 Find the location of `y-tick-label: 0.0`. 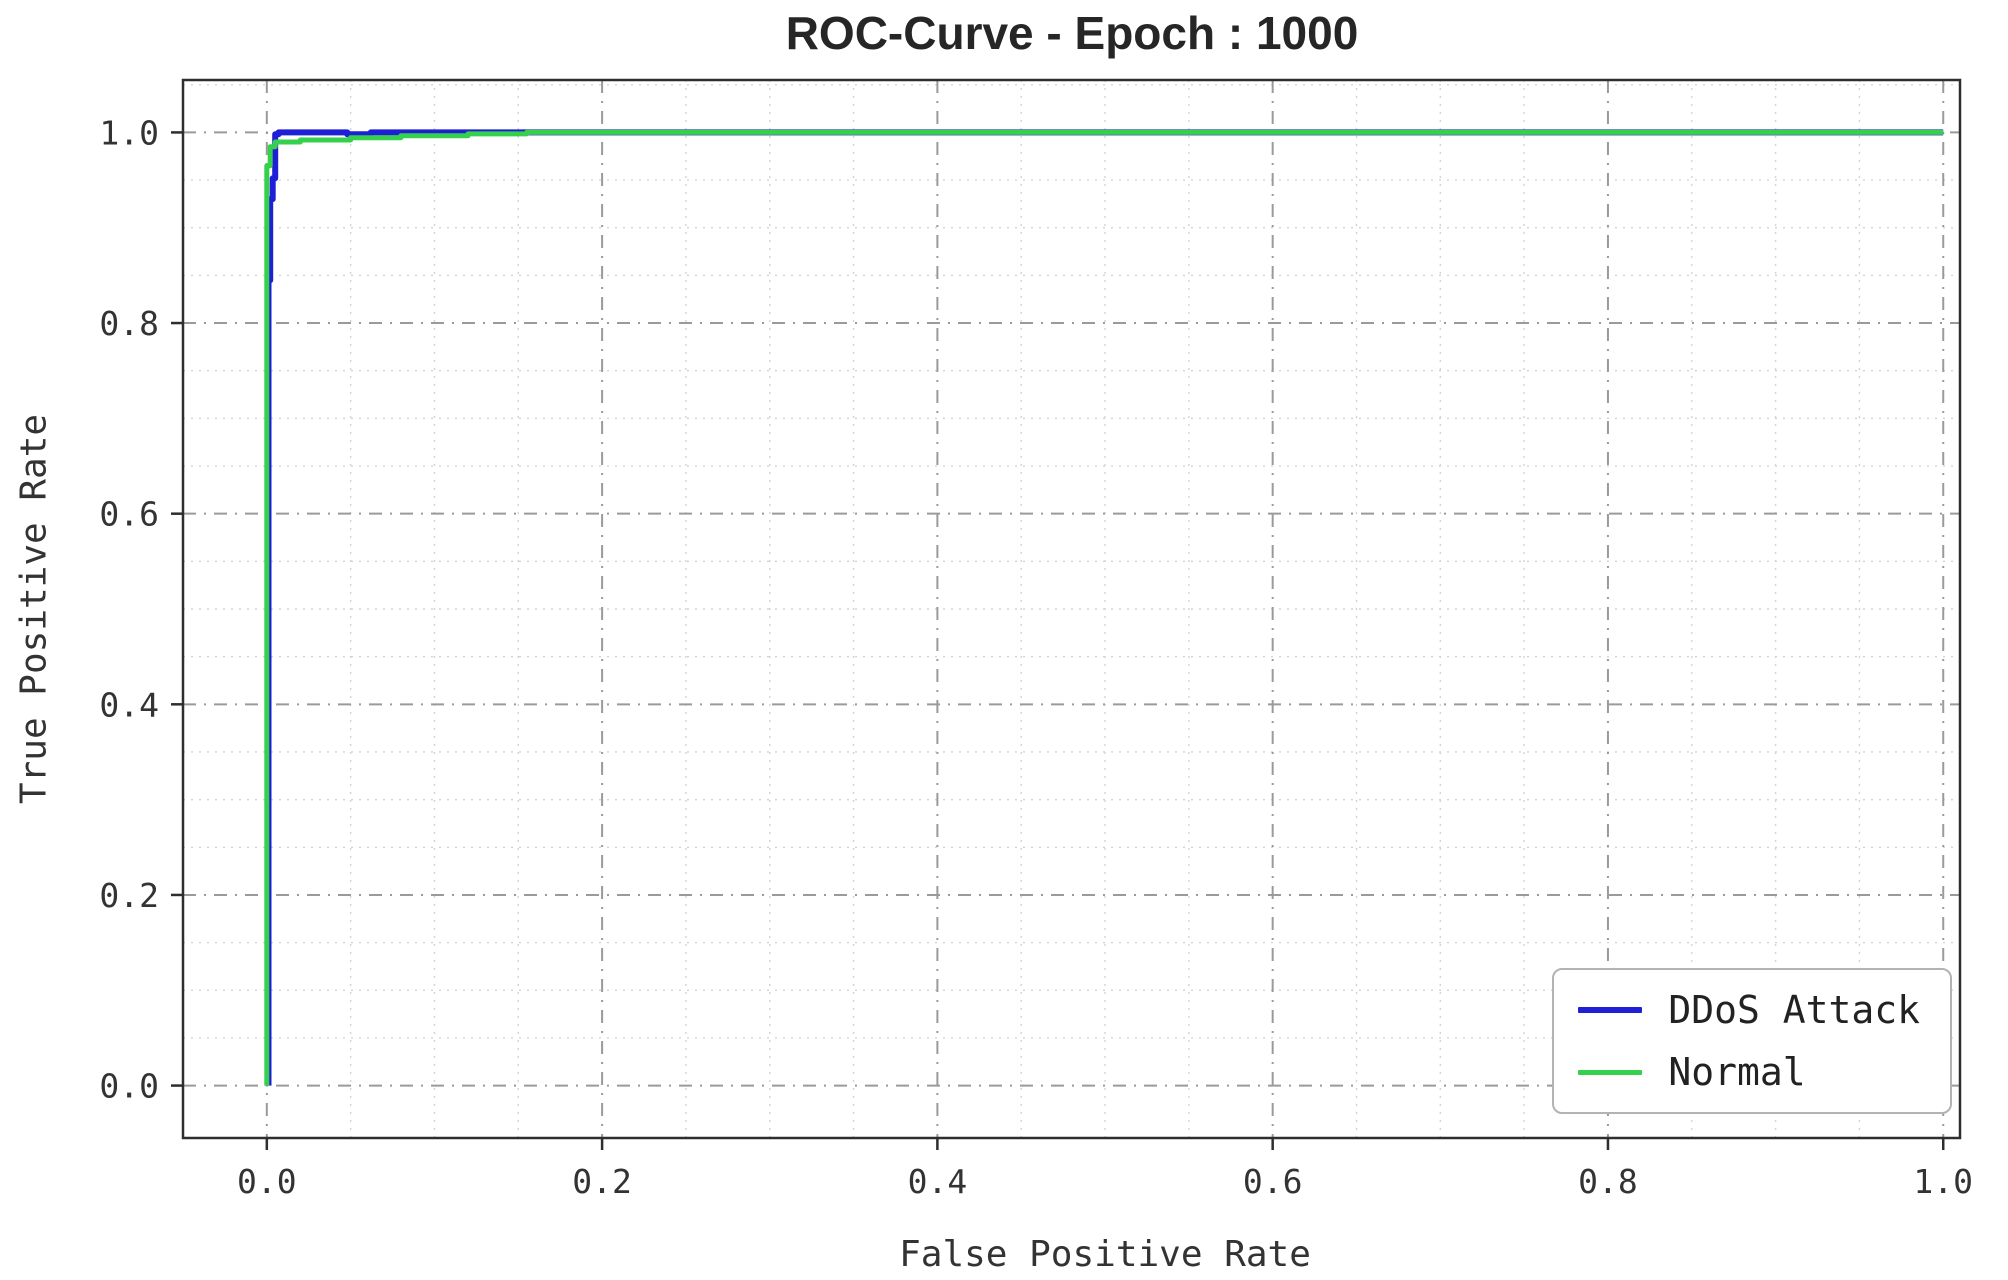

y-tick-label: 0.0 is located at coordinates (129, 1086).